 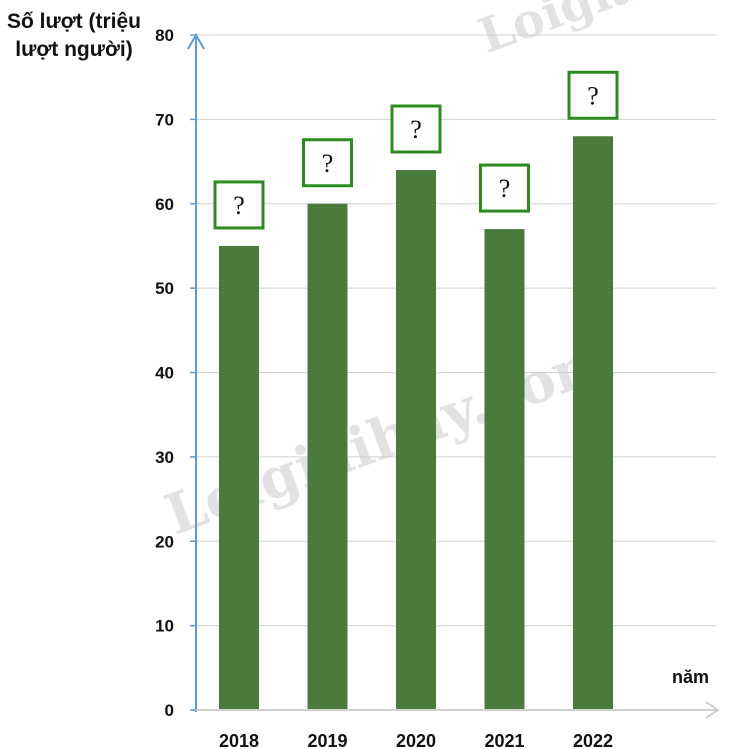 I want to click on y-tick-label: 70, so click(x=164, y=119).